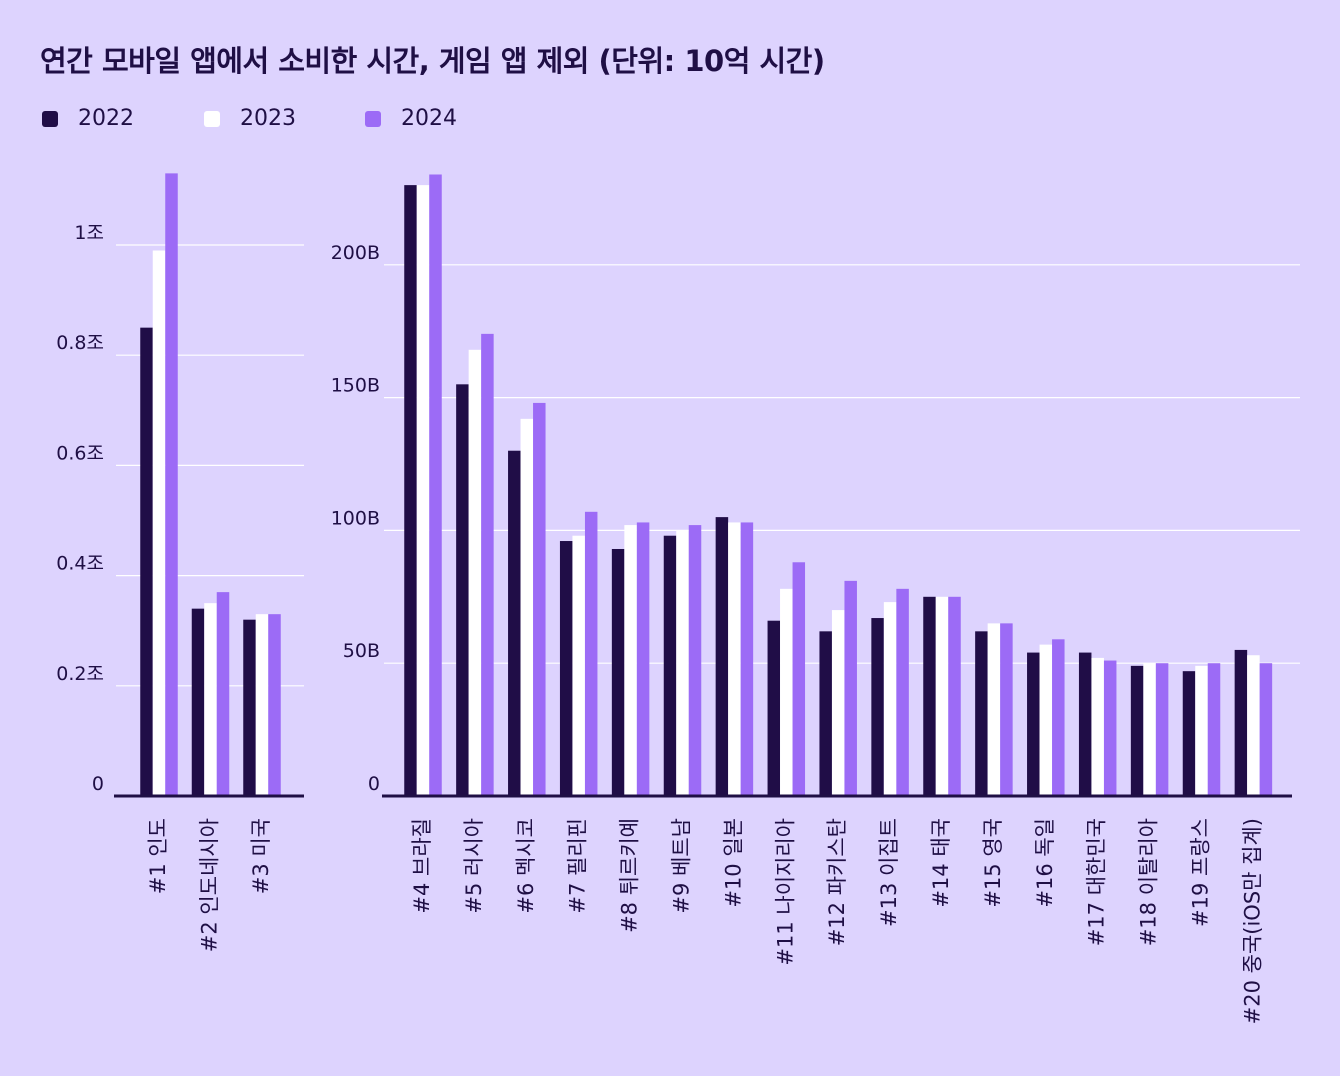  Describe the element at coordinates (630, 875) in the screenshot. I see `x-category-label: #8 튀르키예` at that location.